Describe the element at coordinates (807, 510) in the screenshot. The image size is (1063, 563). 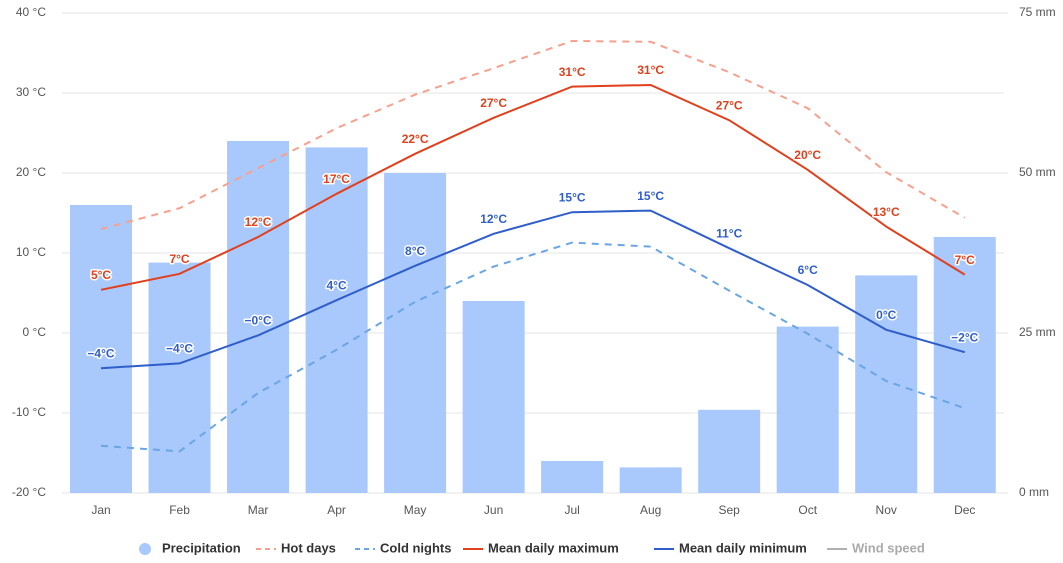
I see `x-tick-label: Oct` at that location.